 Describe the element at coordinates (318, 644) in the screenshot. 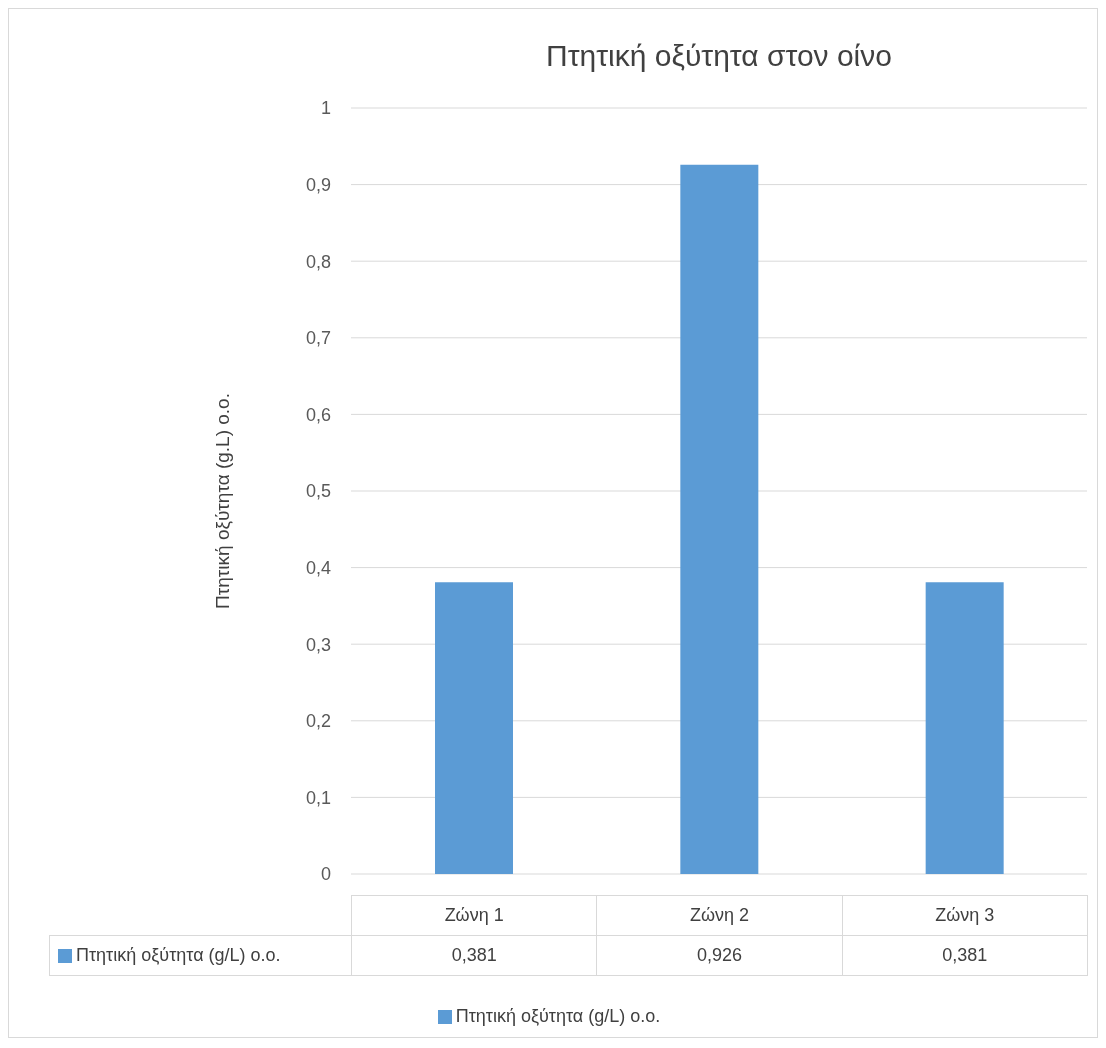

I see `y-tick-label: 0,3` at that location.